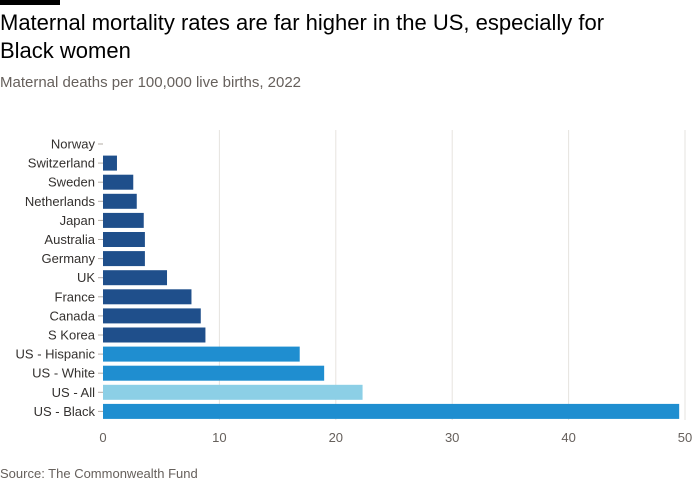 The image size is (700, 500). What do you see at coordinates (72, 335) in the screenshot?
I see `category-label: S Korea` at bounding box center [72, 335].